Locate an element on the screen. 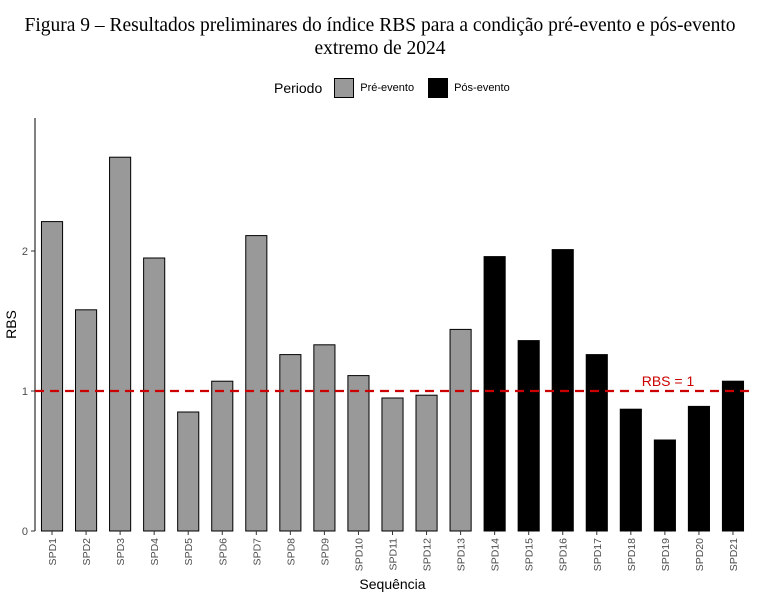 The image size is (760, 613). legend: Periodo Pré-evento Pós-evento is located at coordinates (396, 88).